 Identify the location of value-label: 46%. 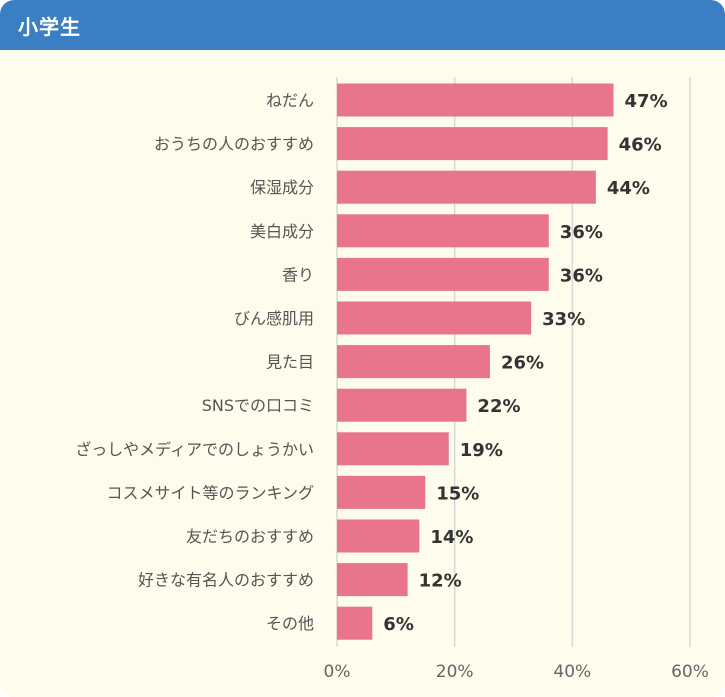
(640, 145).